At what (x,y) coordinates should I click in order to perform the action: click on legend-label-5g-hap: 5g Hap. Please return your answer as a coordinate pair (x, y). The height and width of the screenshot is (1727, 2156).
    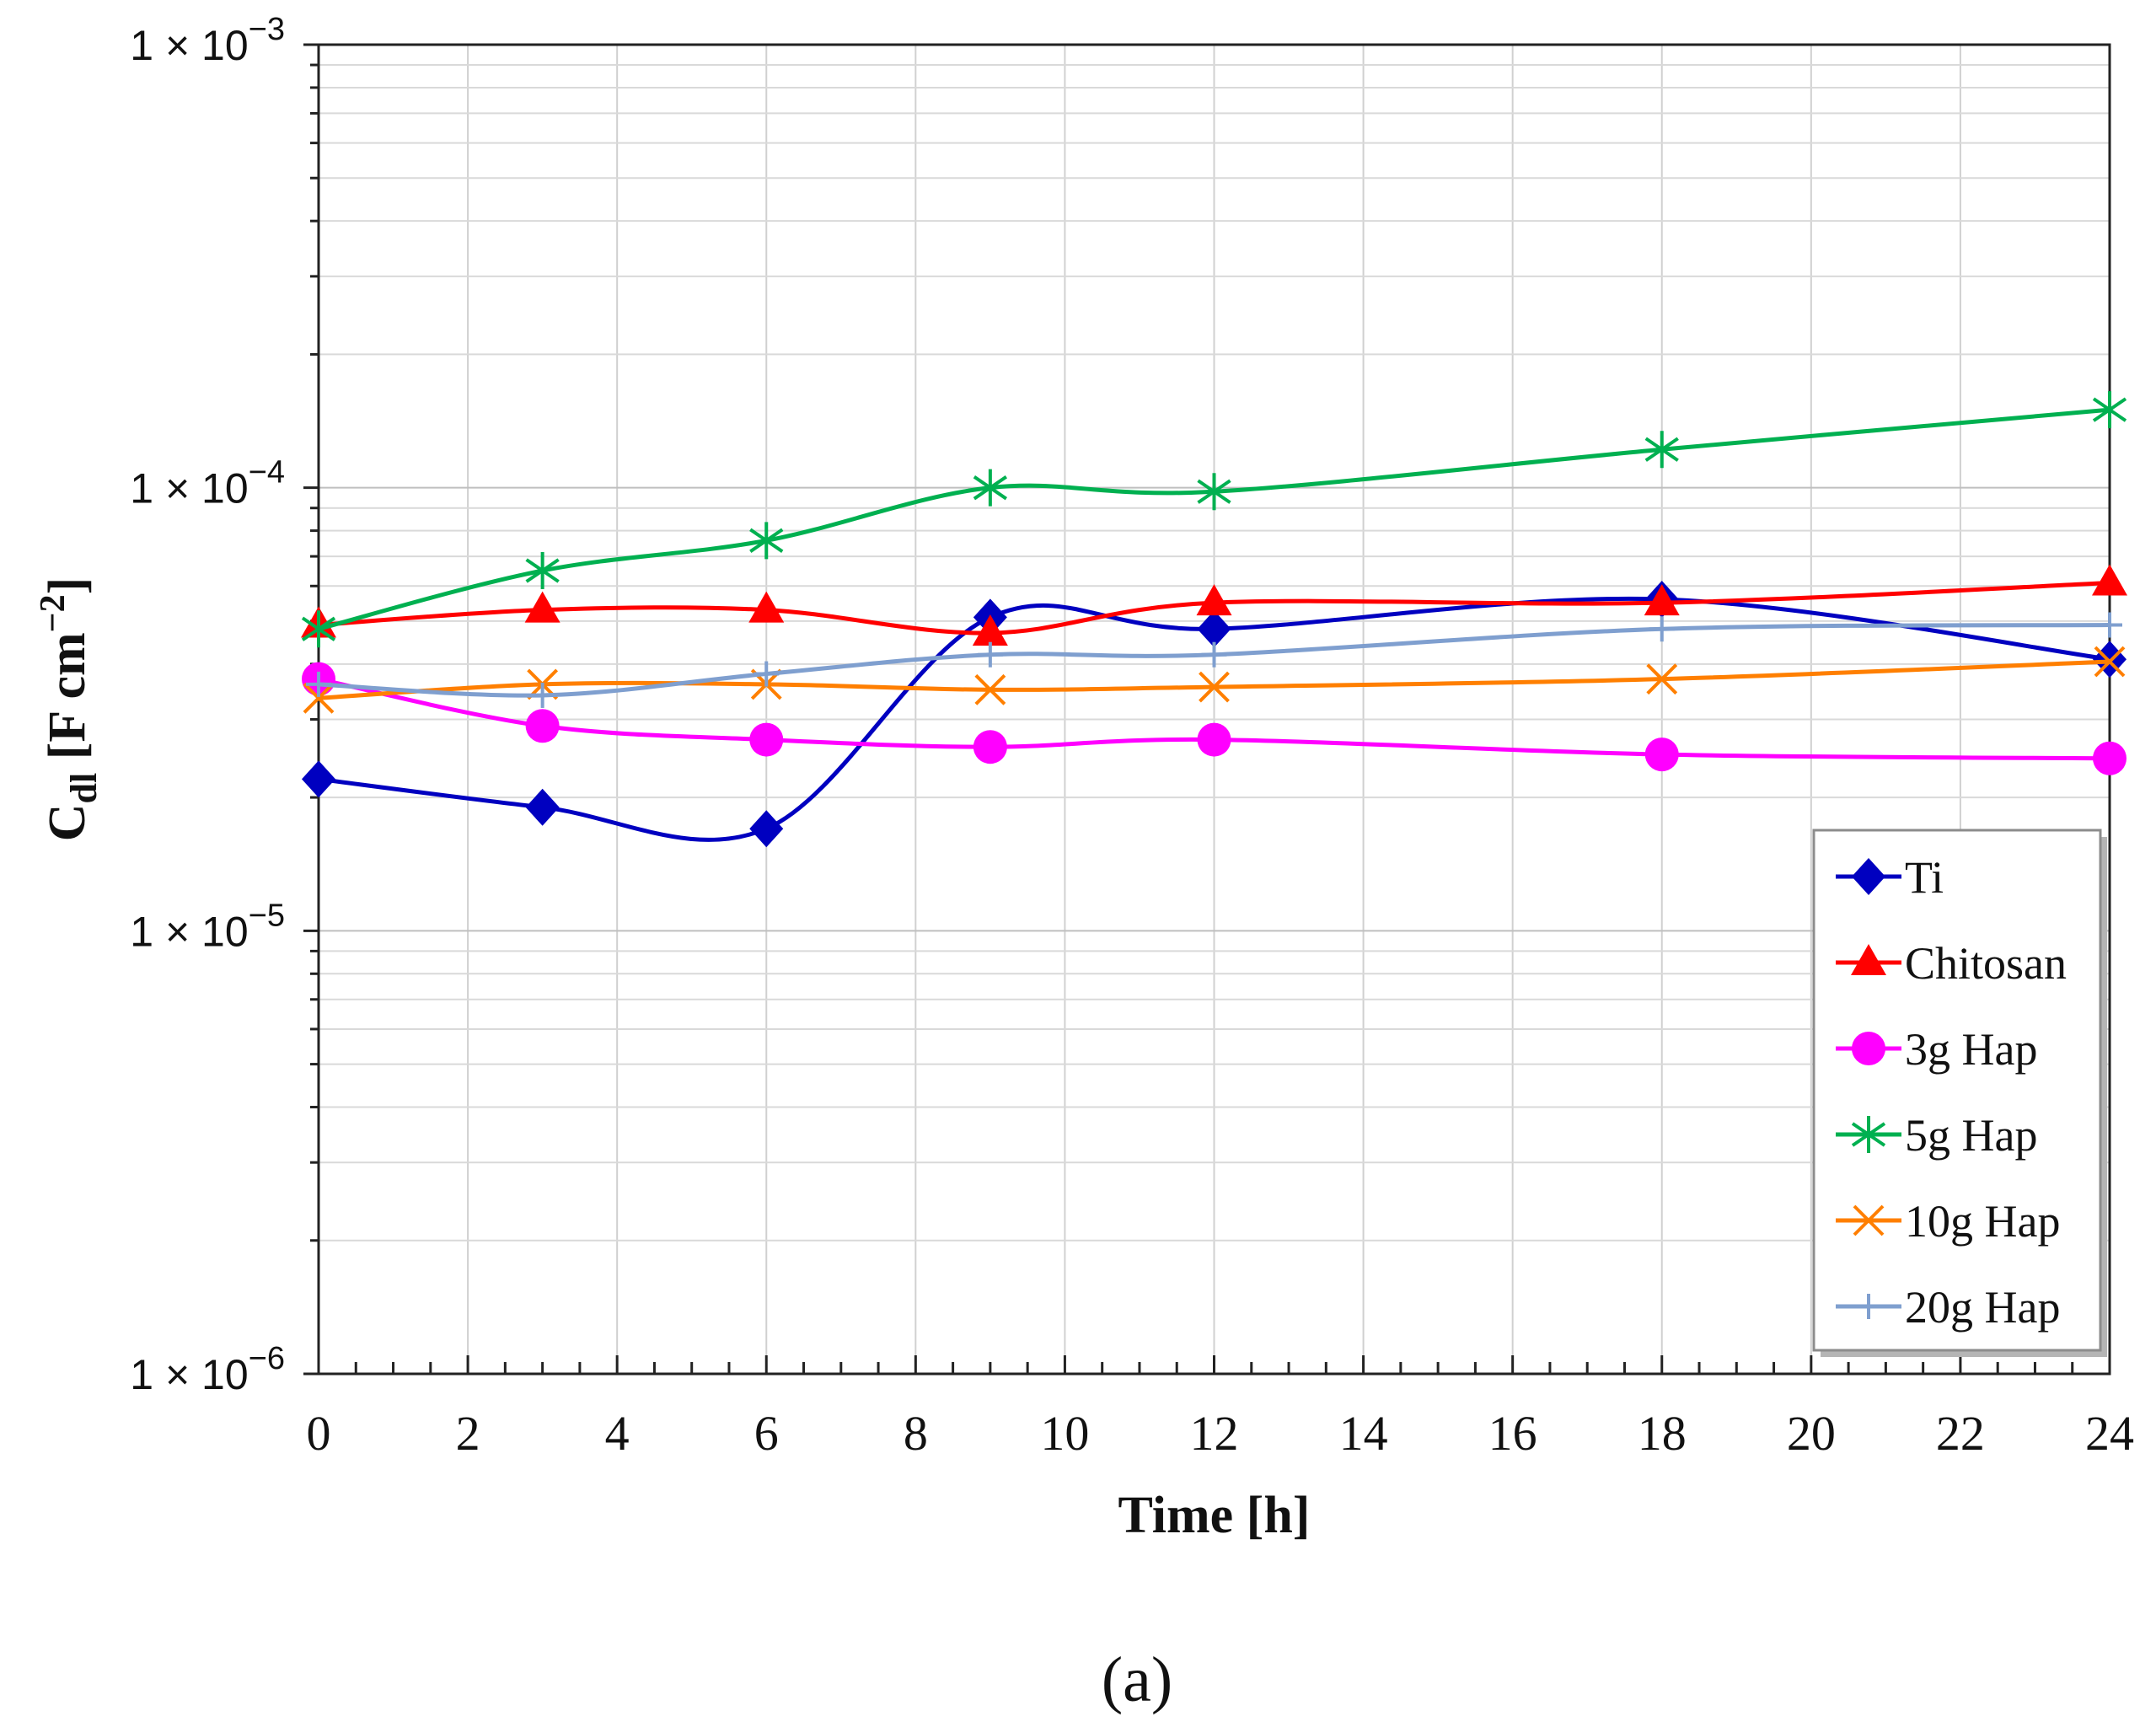
    Looking at the image, I should click on (1971, 1135).